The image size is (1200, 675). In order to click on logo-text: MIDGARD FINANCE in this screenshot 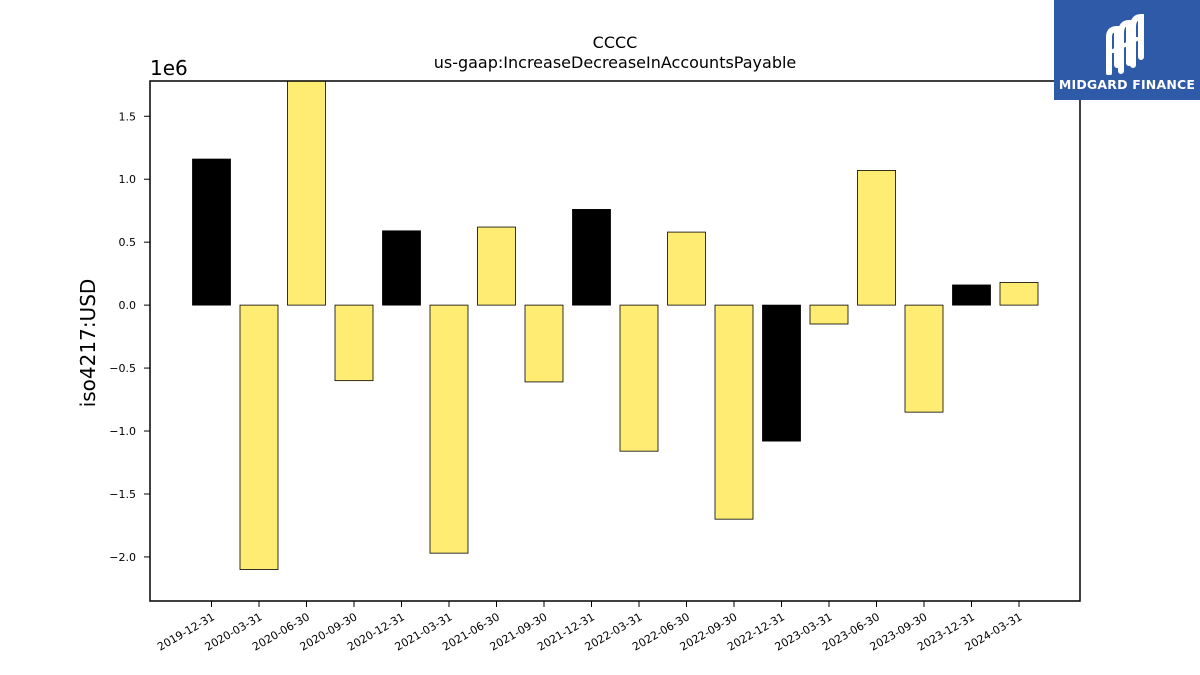, I will do `click(1127, 84)`.